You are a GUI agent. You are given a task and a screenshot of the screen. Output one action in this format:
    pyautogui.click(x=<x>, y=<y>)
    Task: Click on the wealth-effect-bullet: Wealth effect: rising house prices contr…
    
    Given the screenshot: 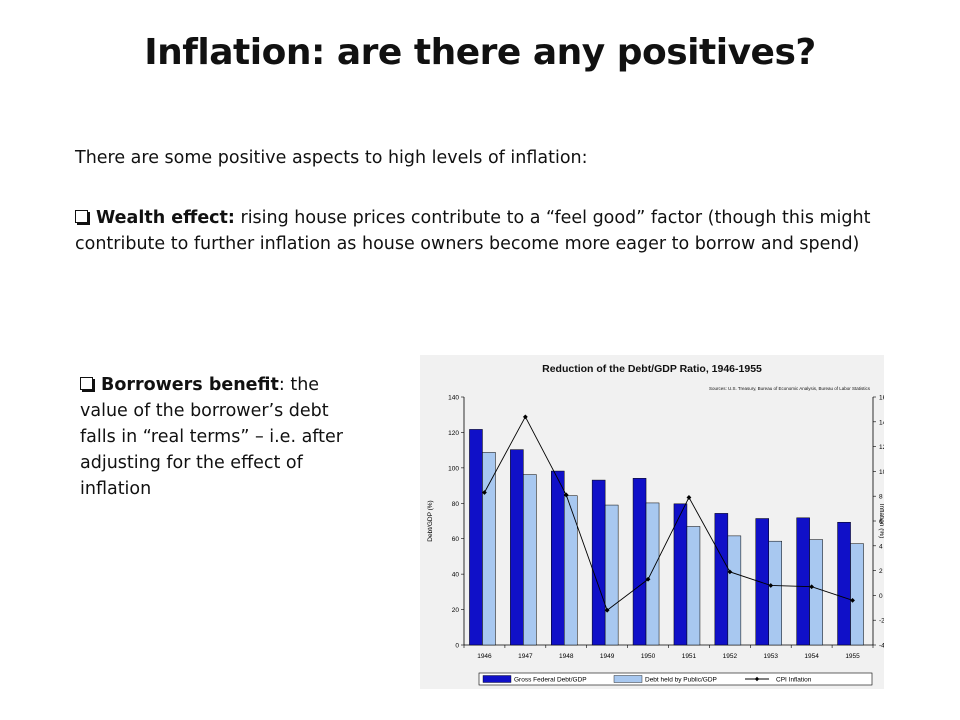 What is the action you would take?
    pyautogui.click(x=490, y=231)
    